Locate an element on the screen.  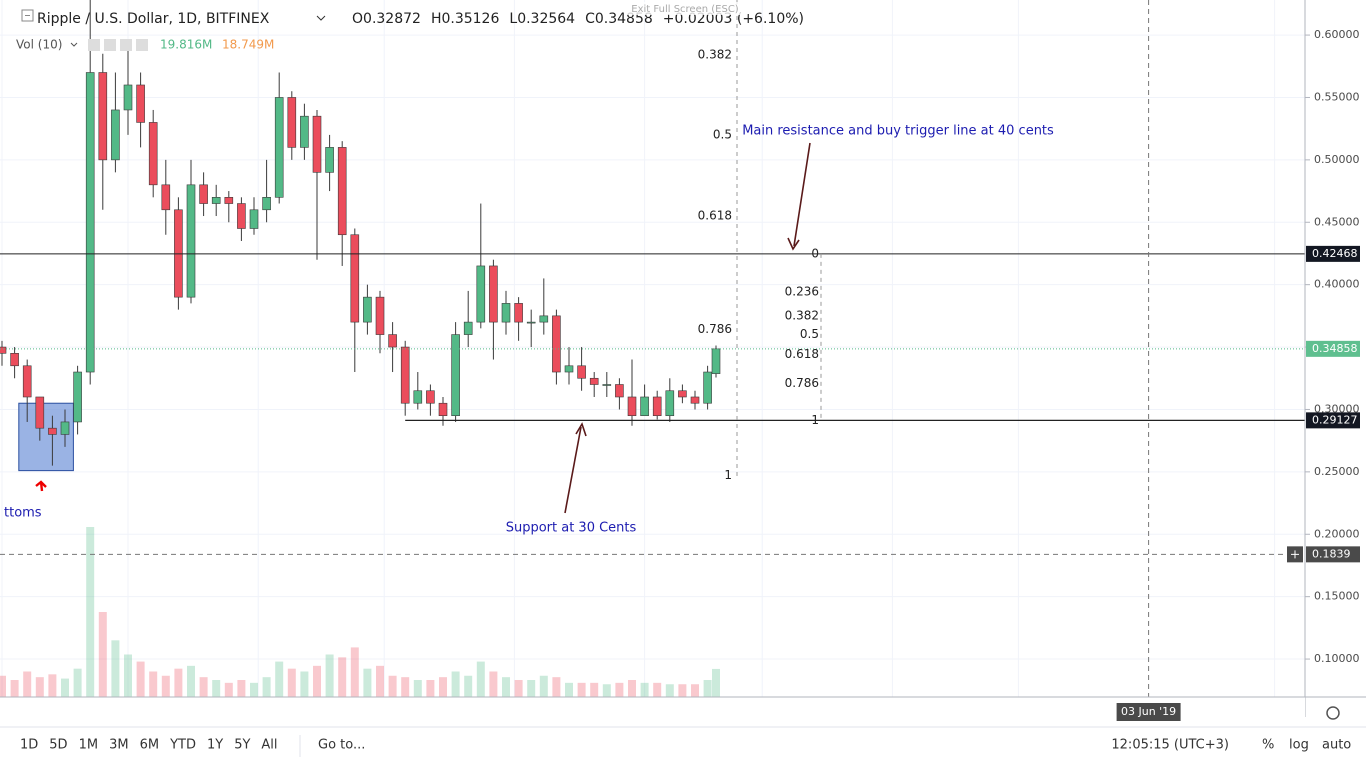
support-note: Support at 30 Cents is located at coordinates (571, 528).